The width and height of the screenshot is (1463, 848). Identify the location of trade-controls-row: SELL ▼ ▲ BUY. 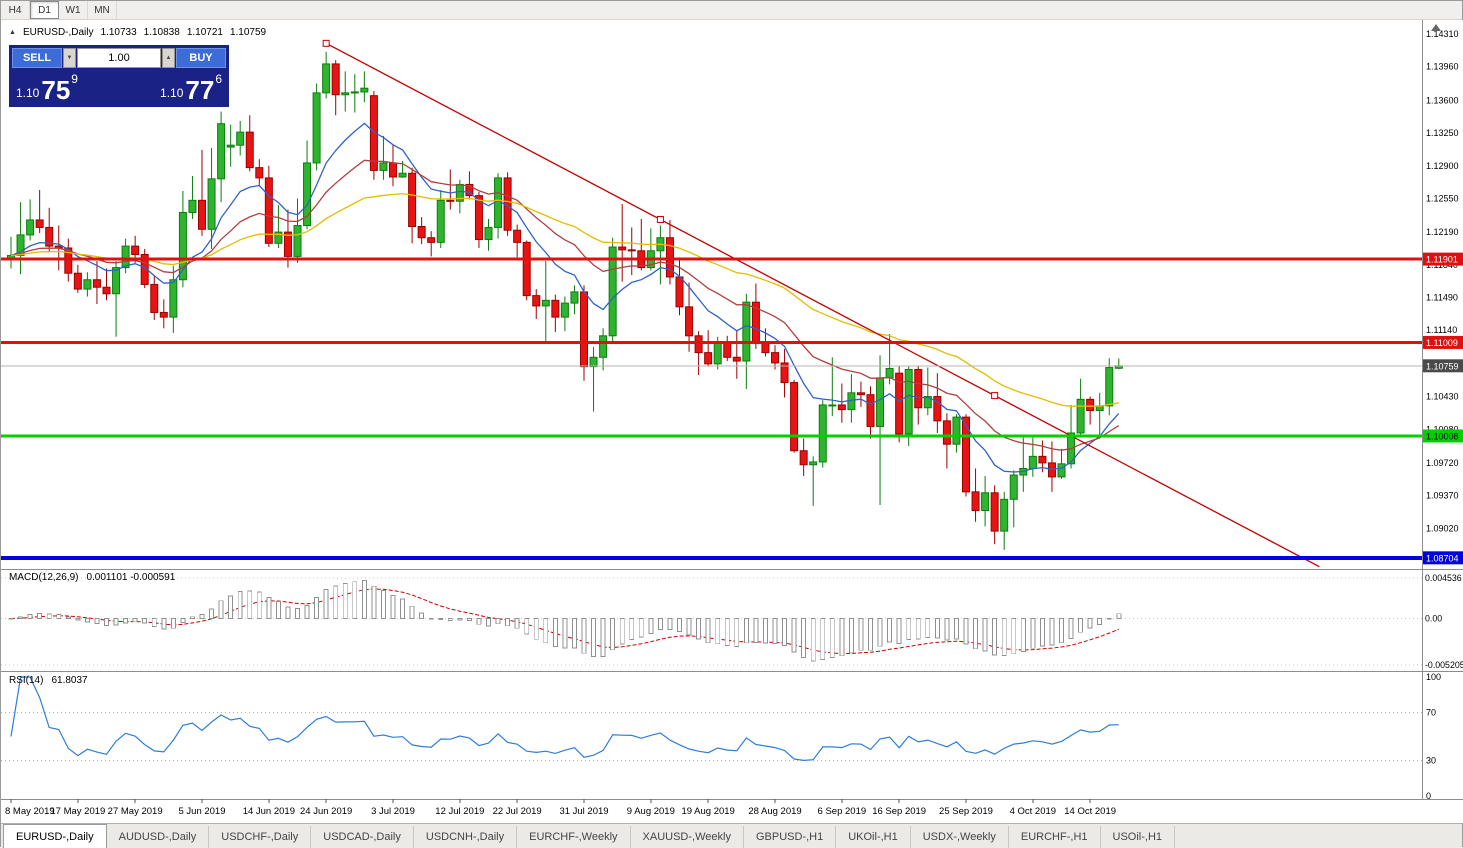
(119, 58).